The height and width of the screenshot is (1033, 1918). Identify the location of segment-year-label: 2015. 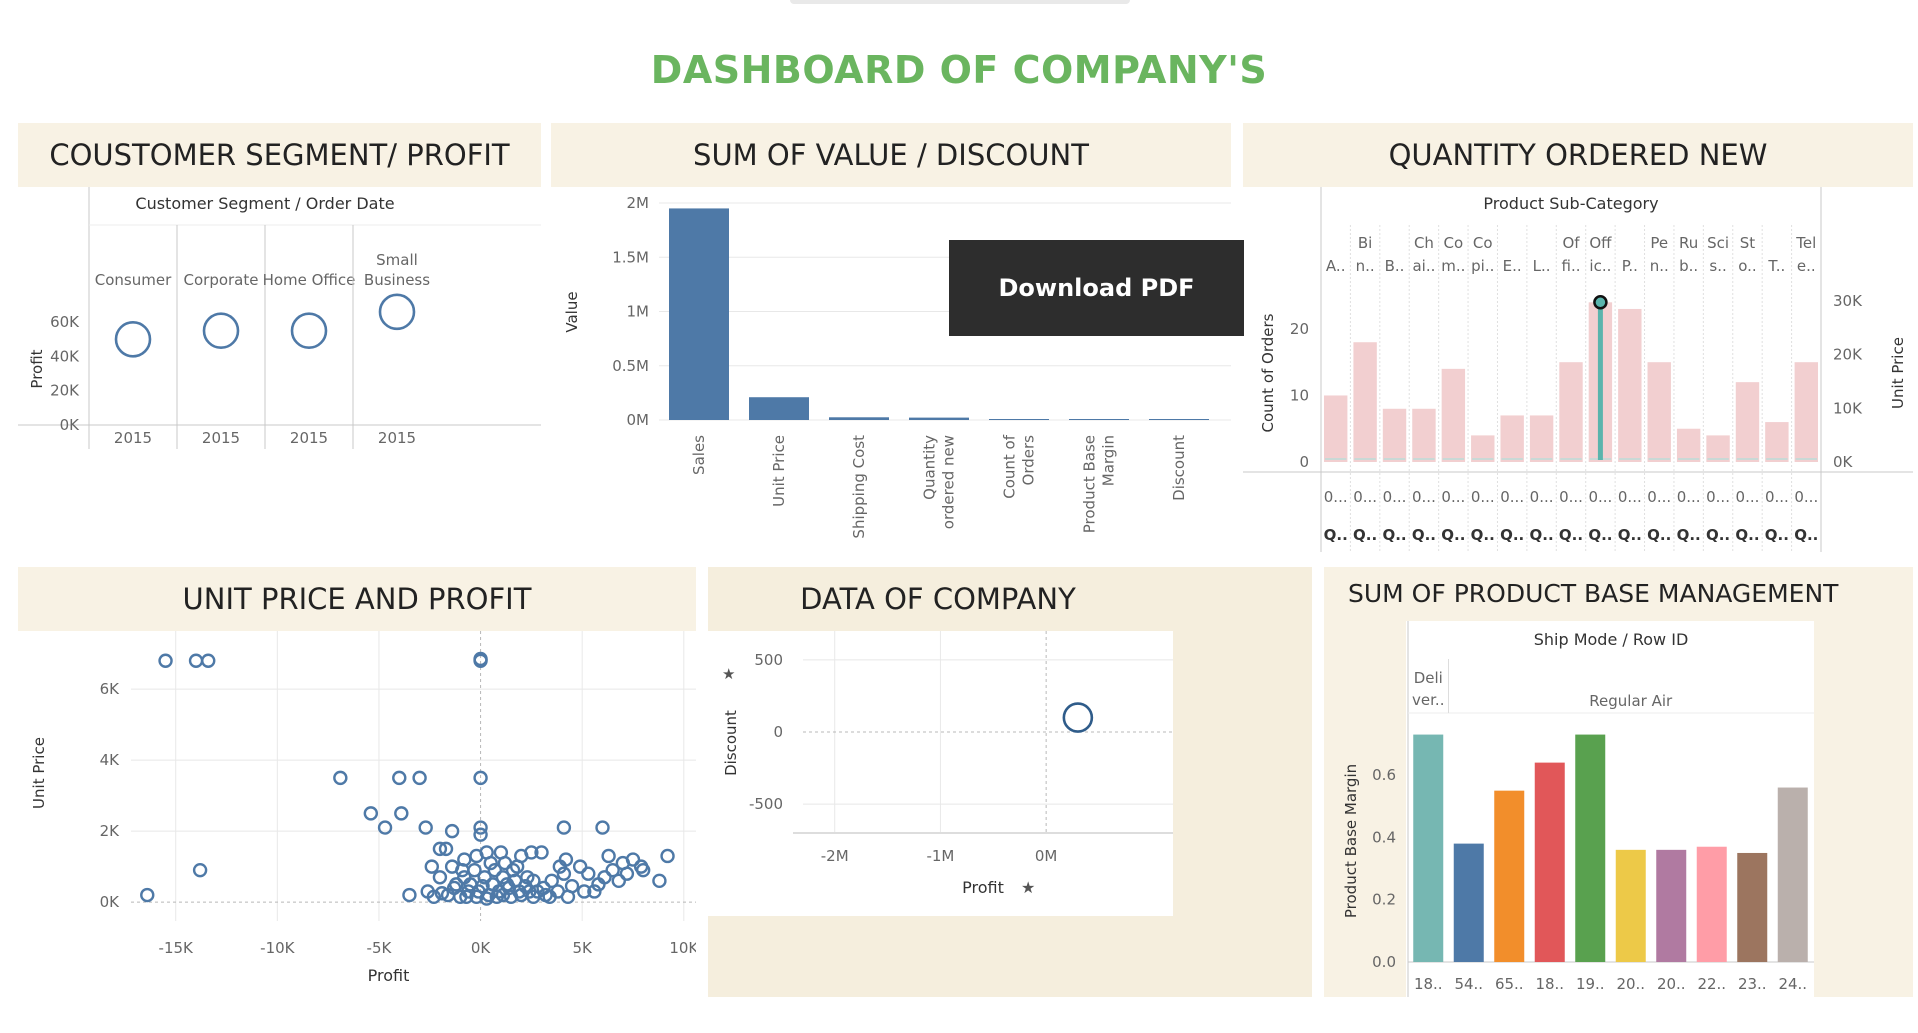
(133, 438).